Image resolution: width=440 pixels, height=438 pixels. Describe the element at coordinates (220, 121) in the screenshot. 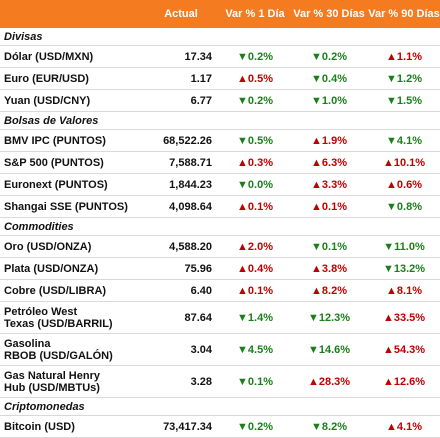

I see `section-title: Bolsas de Valores` at that location.